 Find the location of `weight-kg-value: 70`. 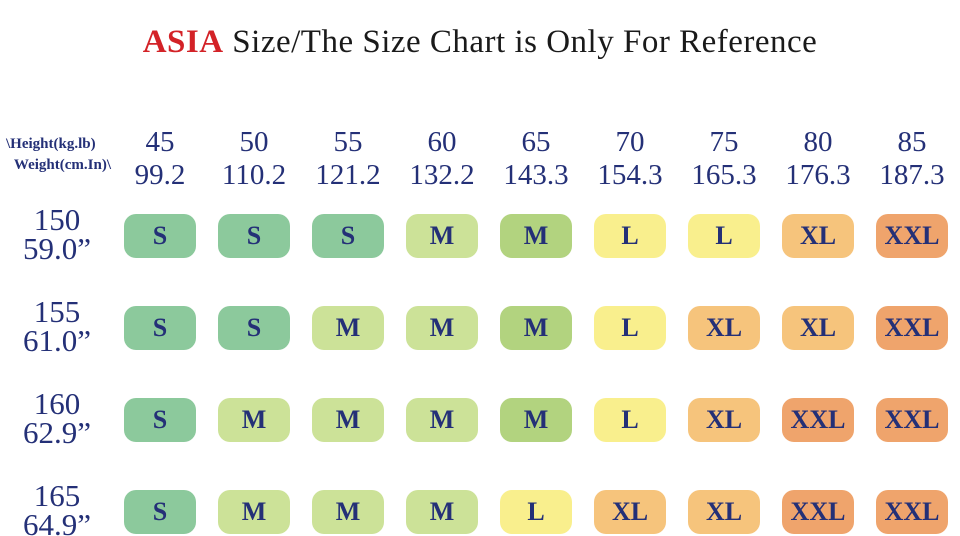

weight-kg-value: 70 is located at coordinates (630, 142).